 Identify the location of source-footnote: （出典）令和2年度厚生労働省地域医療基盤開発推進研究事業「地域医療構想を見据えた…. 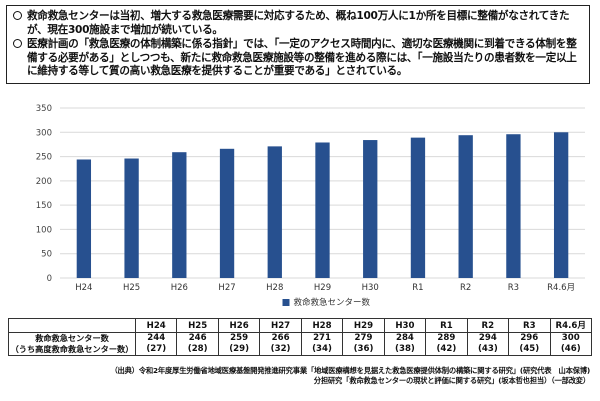
(310, 376).